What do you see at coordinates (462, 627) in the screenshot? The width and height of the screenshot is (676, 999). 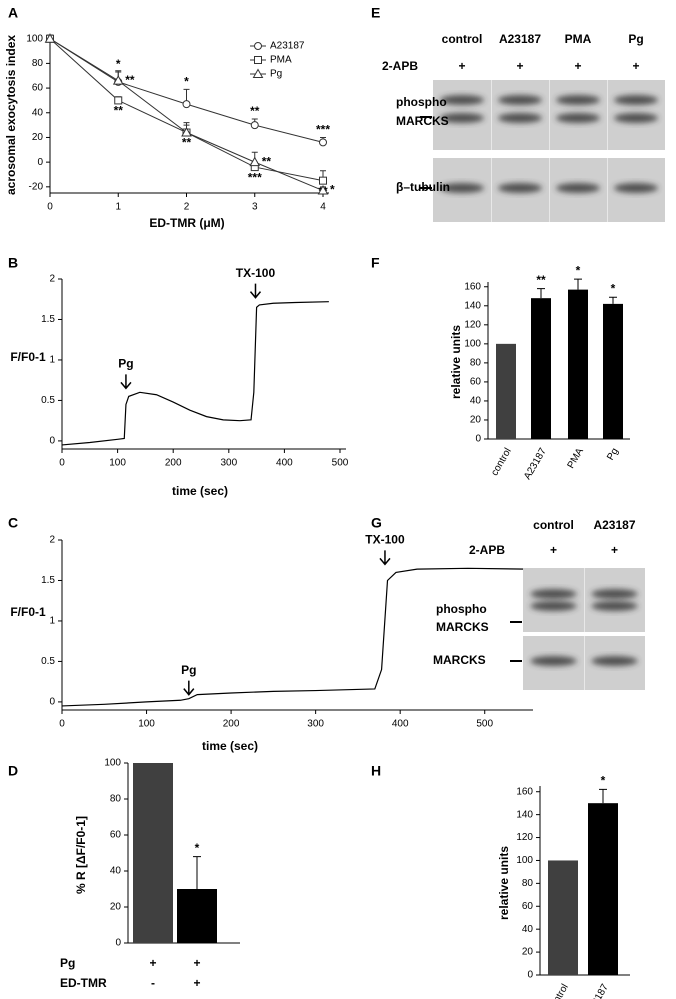 I see `band-label: MARCKS` at bounding box center [462, 627].